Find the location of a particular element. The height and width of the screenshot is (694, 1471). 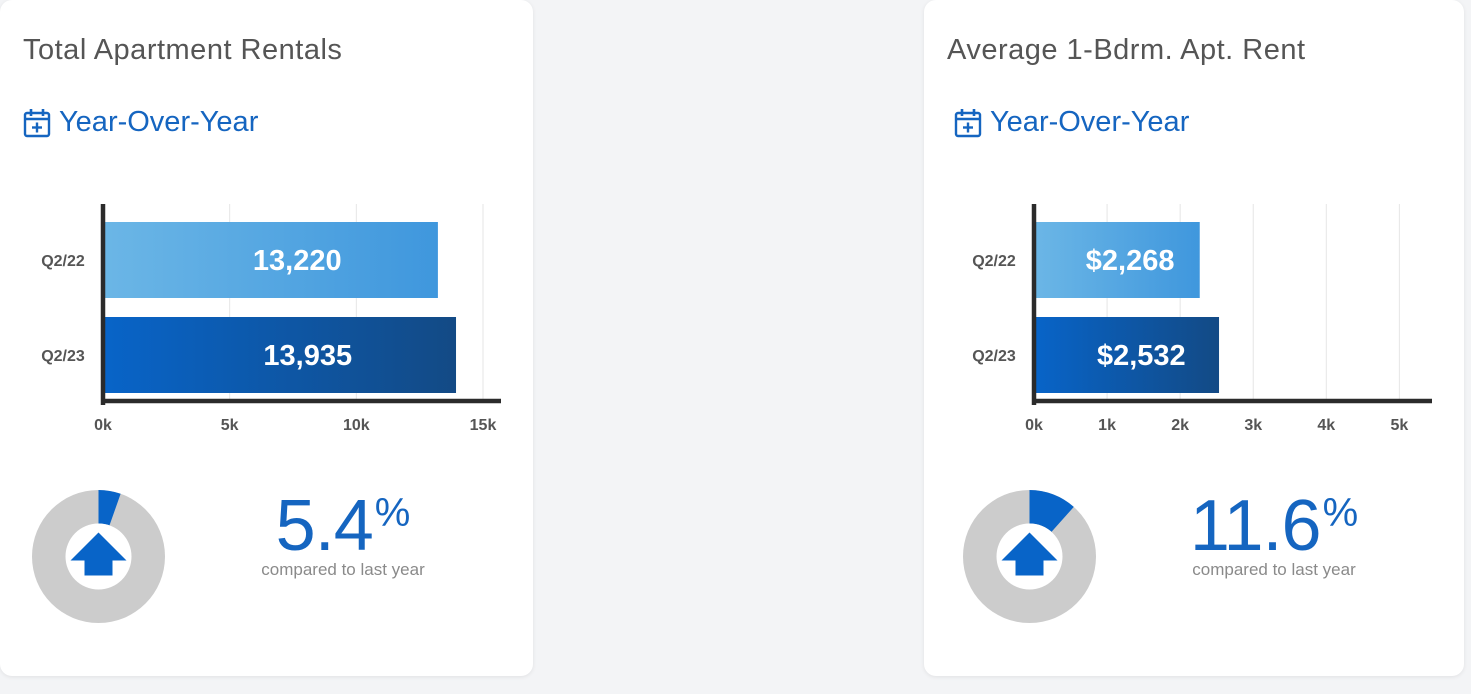

x-tick-label: 15k is located at coordinates (483, 425).